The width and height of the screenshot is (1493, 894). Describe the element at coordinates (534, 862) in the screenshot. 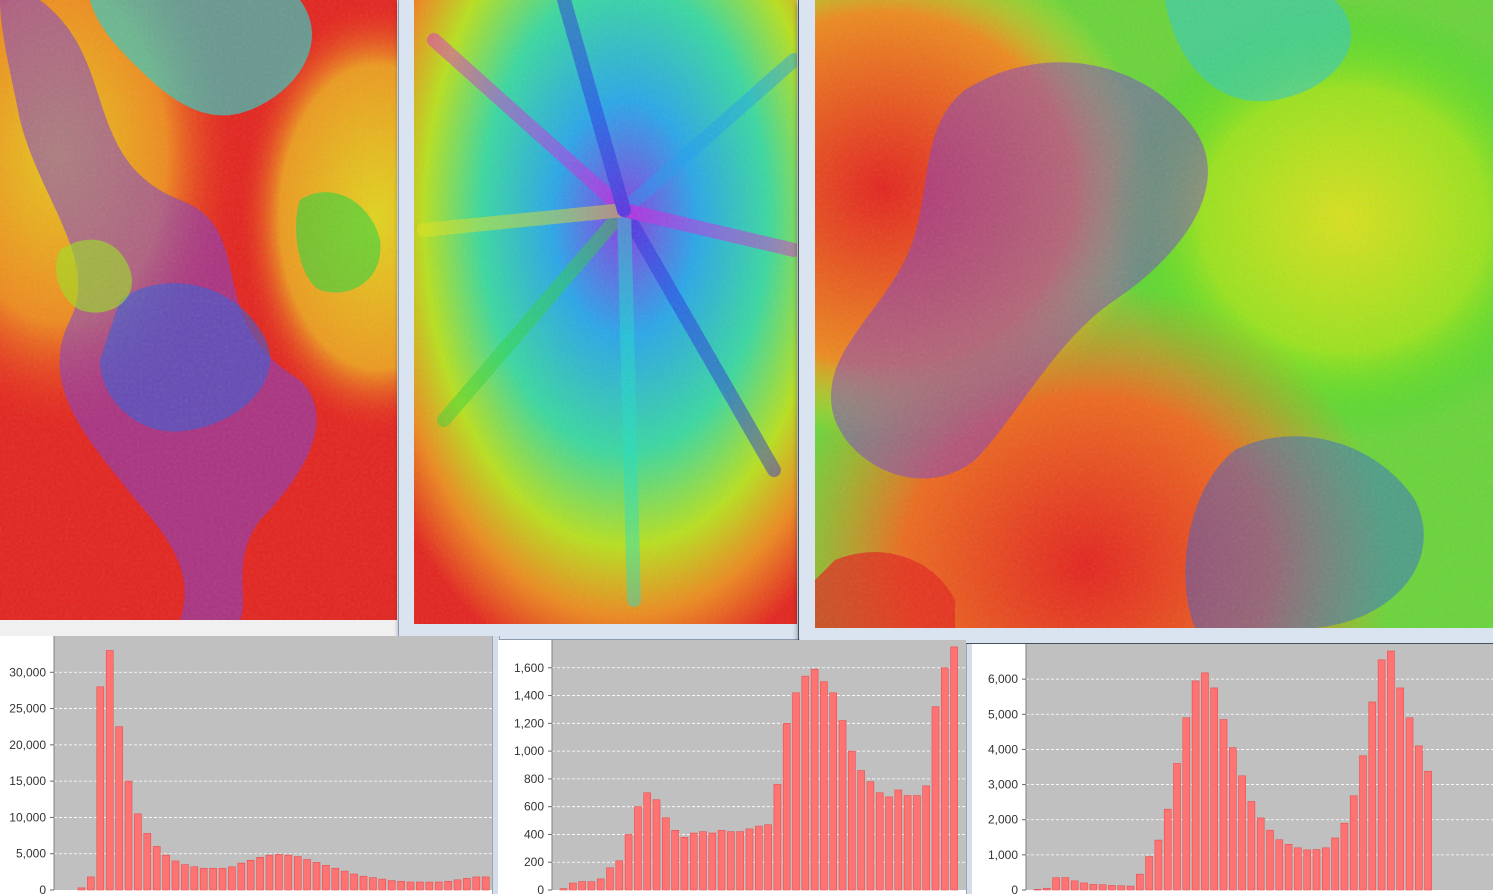

I see `y-tick-label: 200` at that location.